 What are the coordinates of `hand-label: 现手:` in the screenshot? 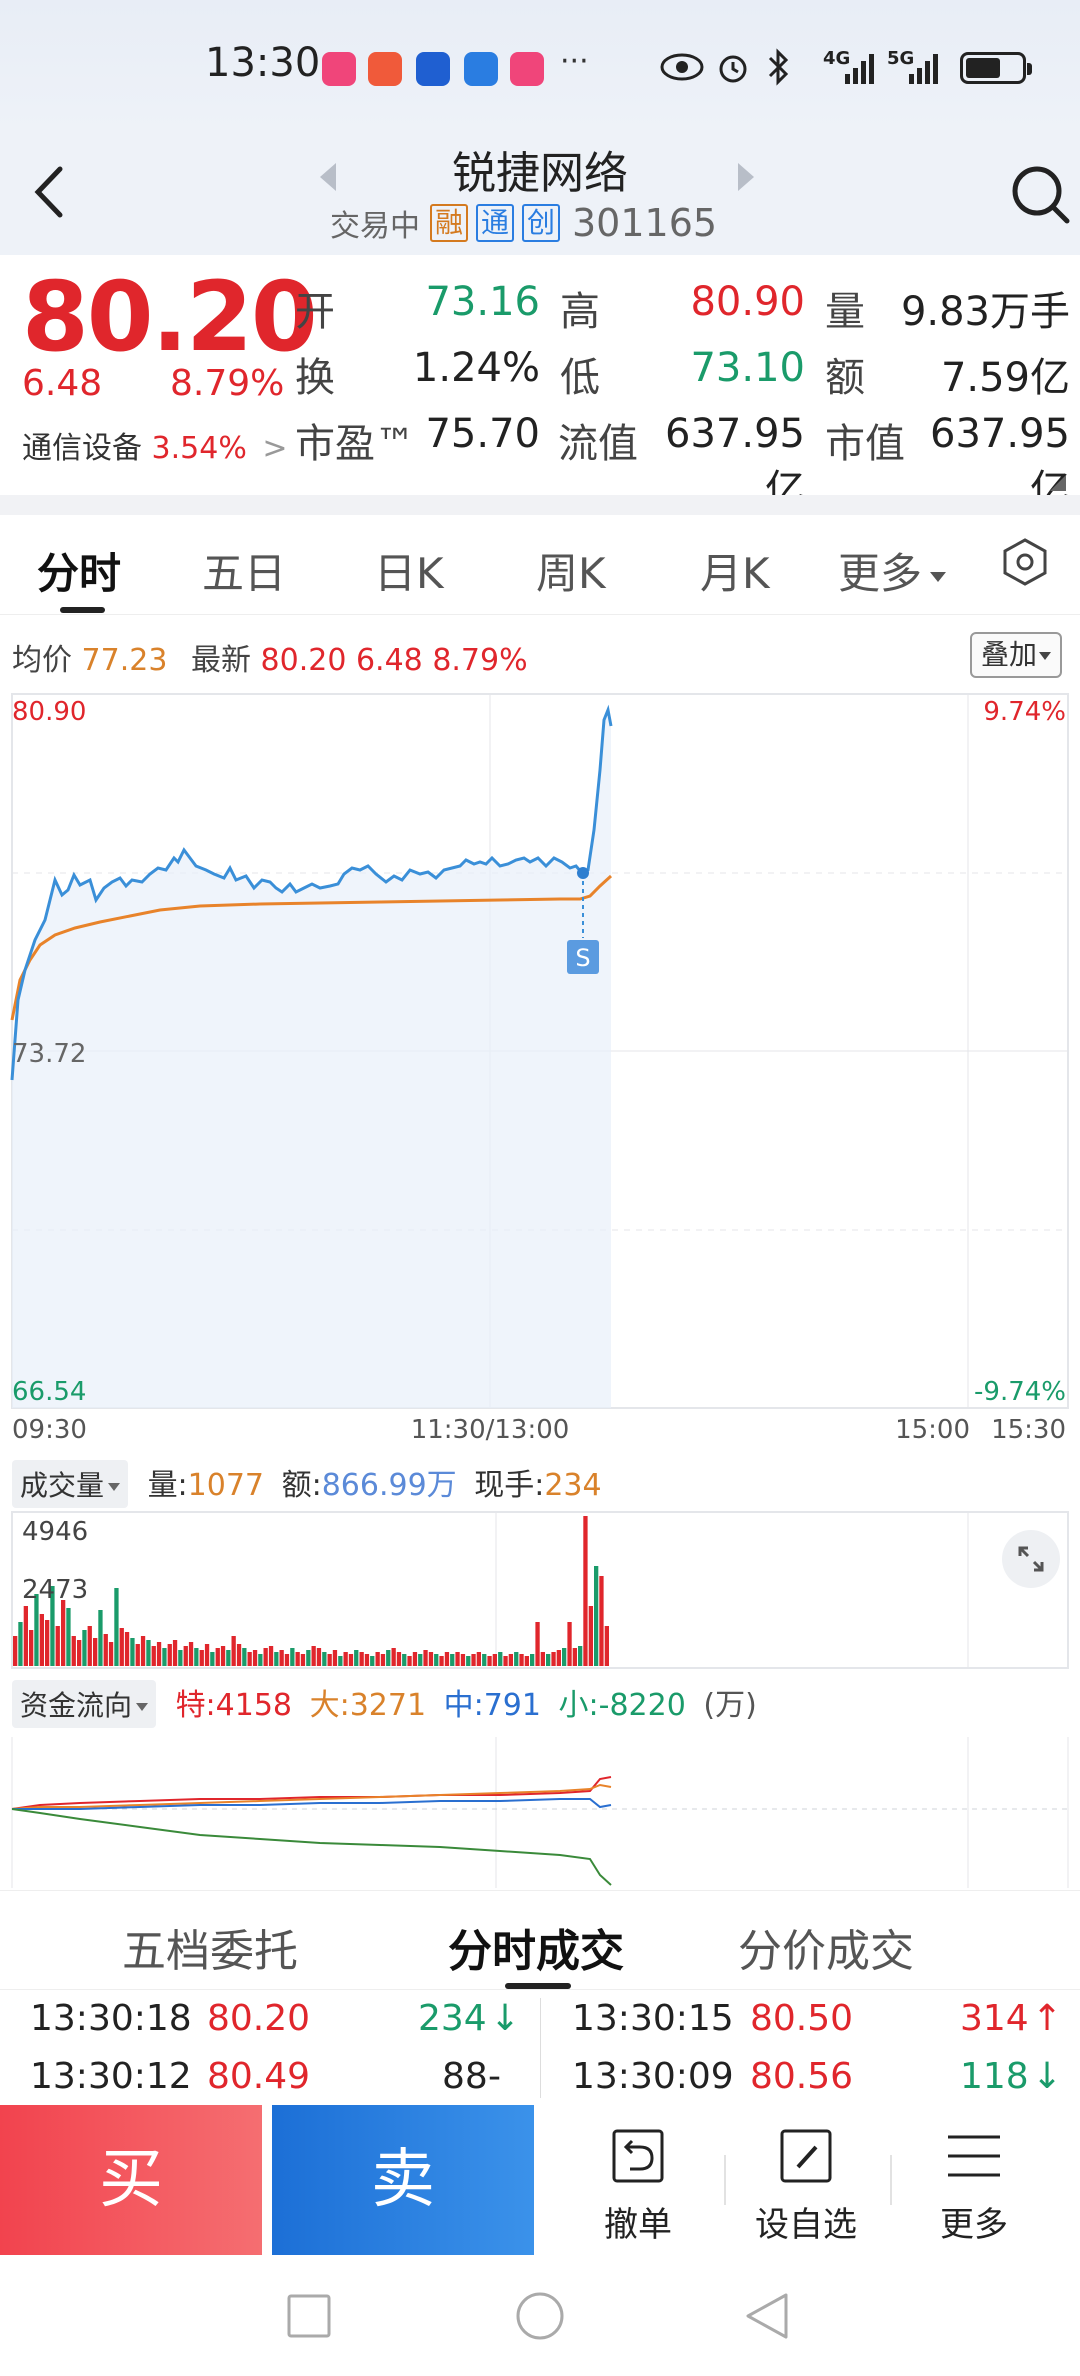 It's located at (509, 1485).